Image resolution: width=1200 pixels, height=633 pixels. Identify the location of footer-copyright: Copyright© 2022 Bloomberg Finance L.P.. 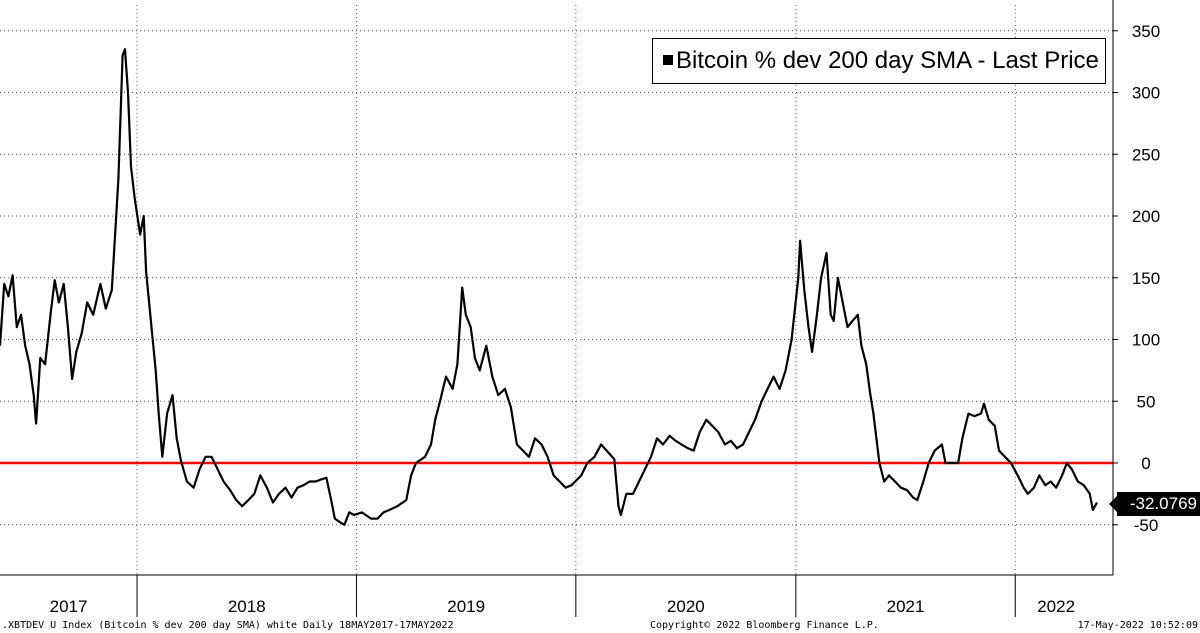
(764, 625).